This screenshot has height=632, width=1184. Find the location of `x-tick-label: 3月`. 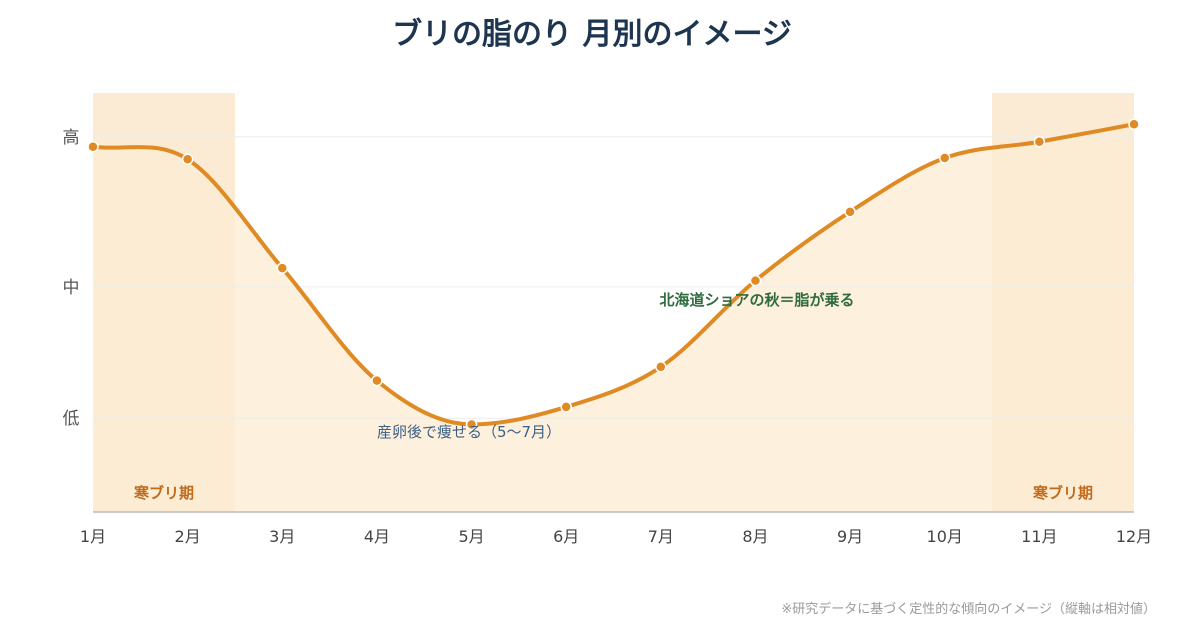

x-tick-label: 3月 is located at coordinates (282, 536).